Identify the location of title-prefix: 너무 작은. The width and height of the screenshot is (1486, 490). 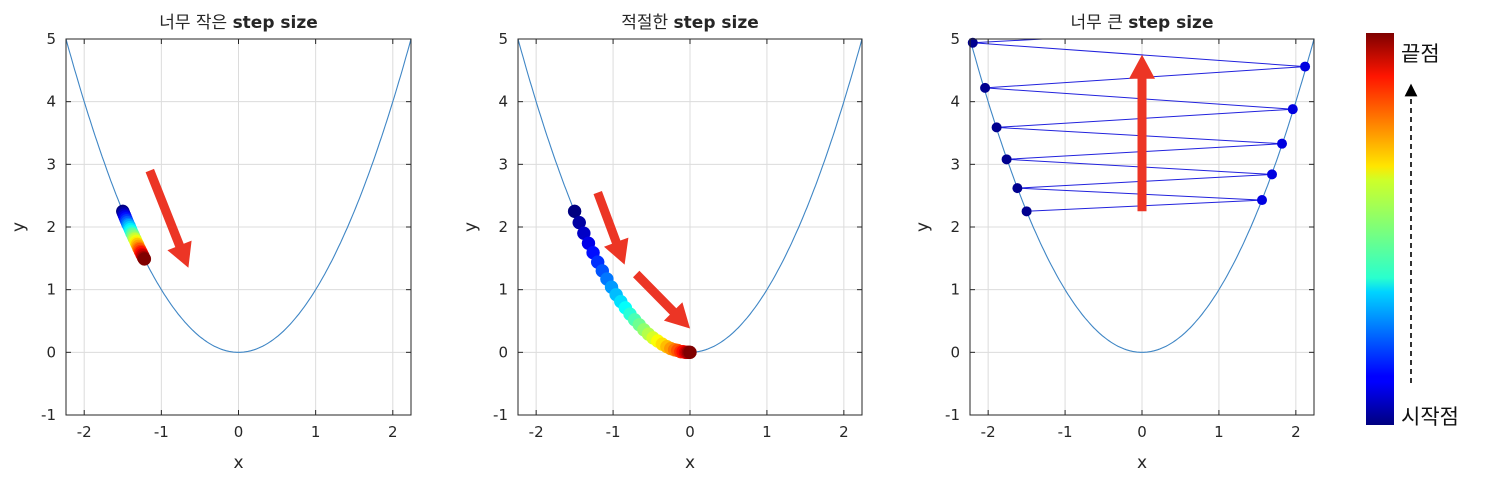
(195, 23).